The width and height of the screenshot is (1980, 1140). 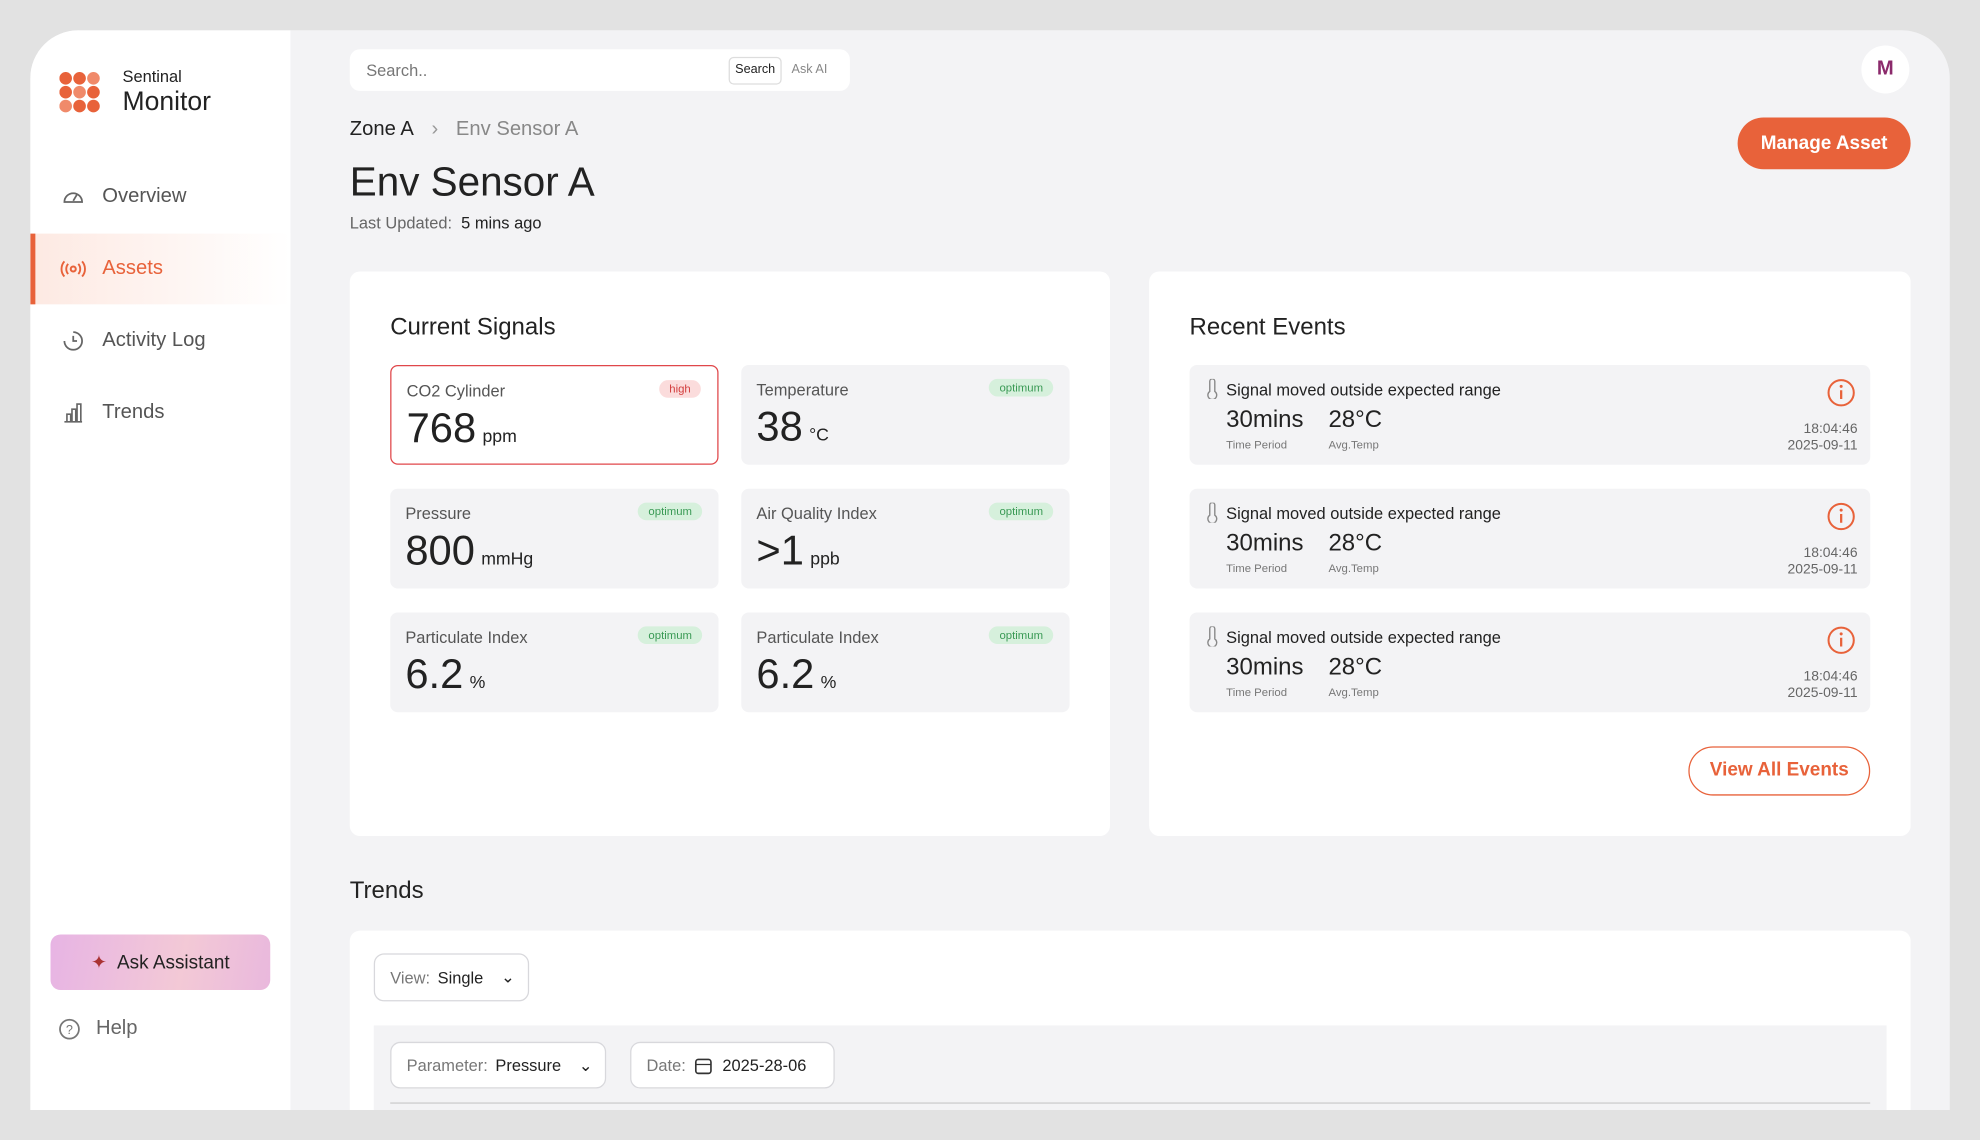 What do you see at coordinates (477, 682) in the screenshot?
I see `signal-unit: %` at bounding box center [477, 682].